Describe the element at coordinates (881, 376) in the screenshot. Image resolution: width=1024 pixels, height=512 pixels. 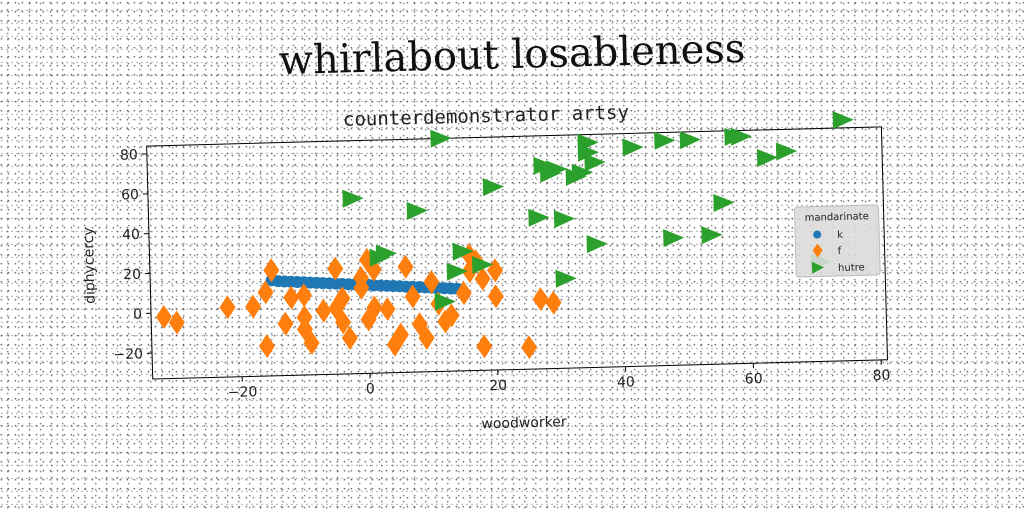
I see `x-tick-label: 80` at that location.